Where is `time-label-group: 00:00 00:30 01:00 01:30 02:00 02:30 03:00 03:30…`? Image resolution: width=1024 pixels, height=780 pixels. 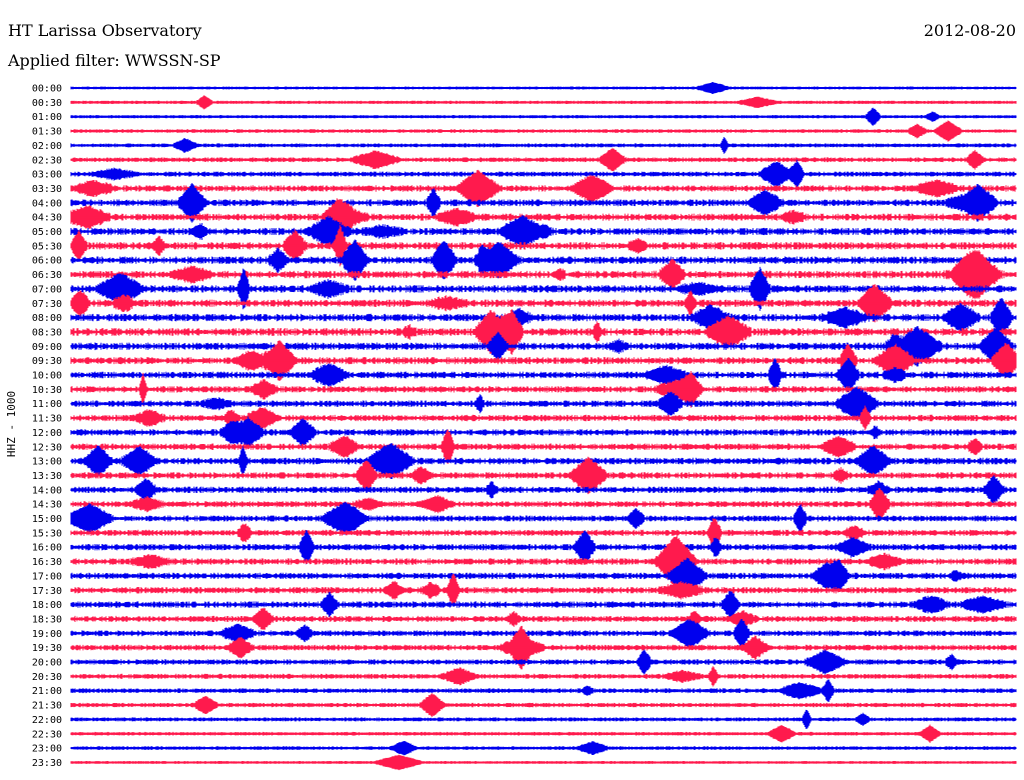 time-label-group: 00:00 00:30 01:00 01:30 02:00 02:30 03:00 03:30… is located at coordinates (47, 426).